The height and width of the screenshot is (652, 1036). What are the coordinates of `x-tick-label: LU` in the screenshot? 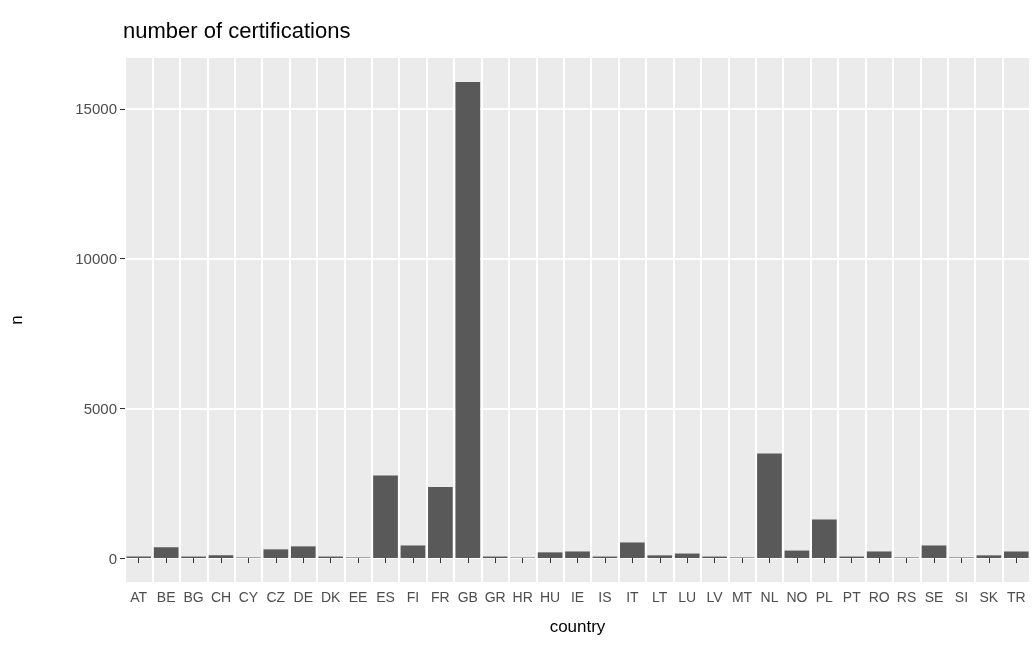 It's located at (687, 597).